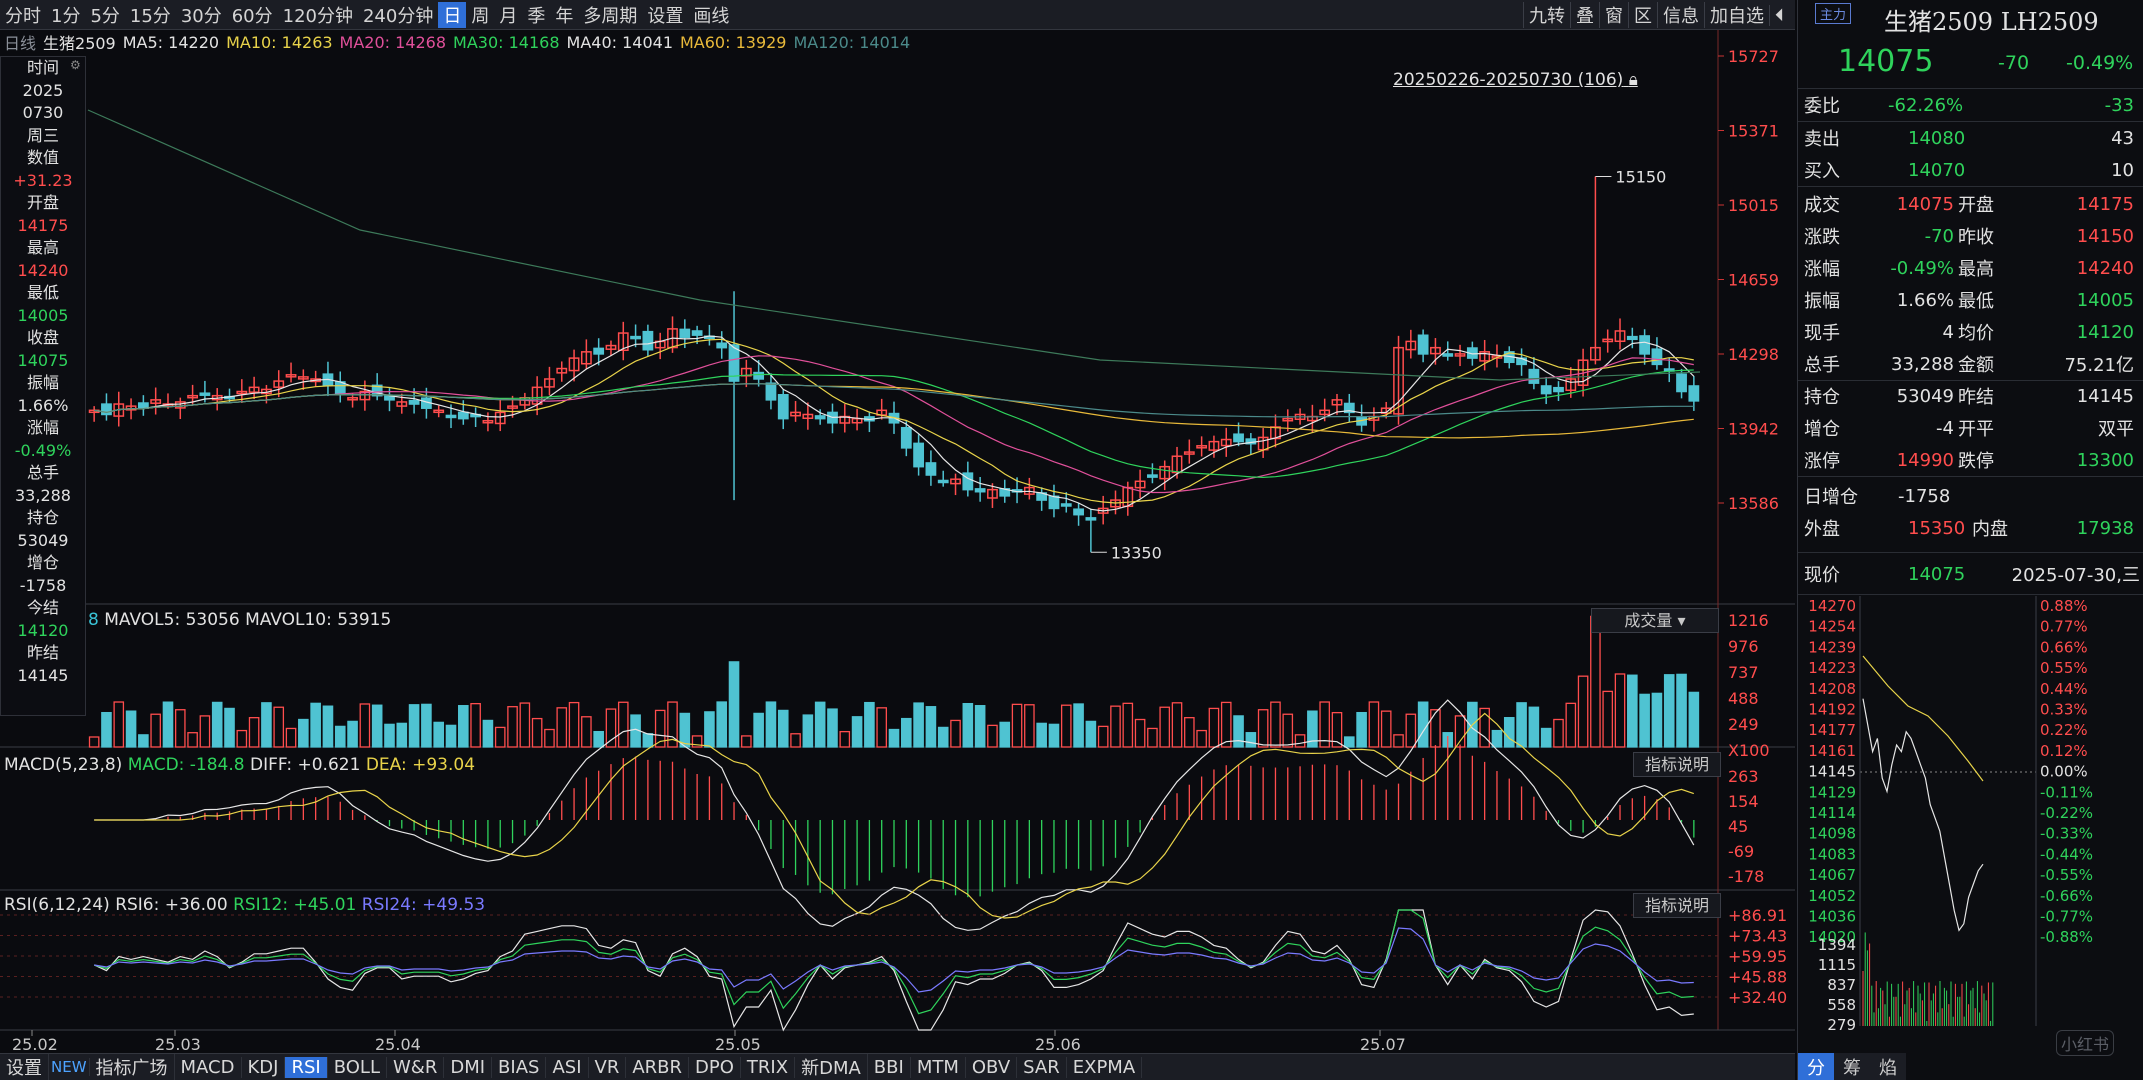 The height and width of the screenshot is (1080, 2143). I want to click on toolbar-right-button: 信息, so click(1680, 15).